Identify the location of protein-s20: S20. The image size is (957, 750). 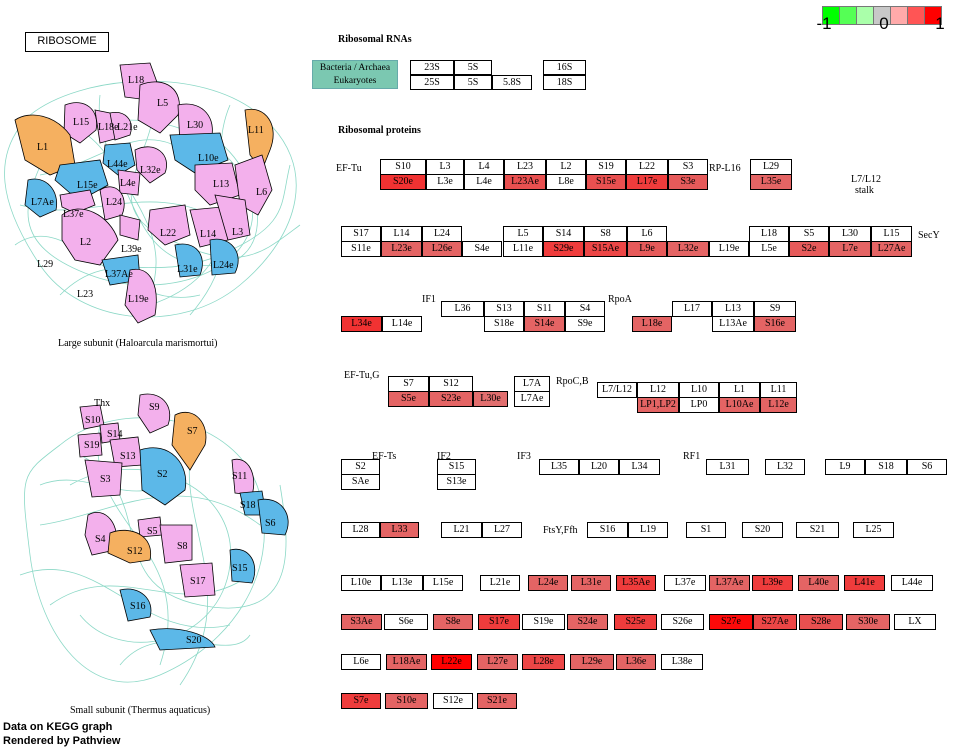
(762, 530).